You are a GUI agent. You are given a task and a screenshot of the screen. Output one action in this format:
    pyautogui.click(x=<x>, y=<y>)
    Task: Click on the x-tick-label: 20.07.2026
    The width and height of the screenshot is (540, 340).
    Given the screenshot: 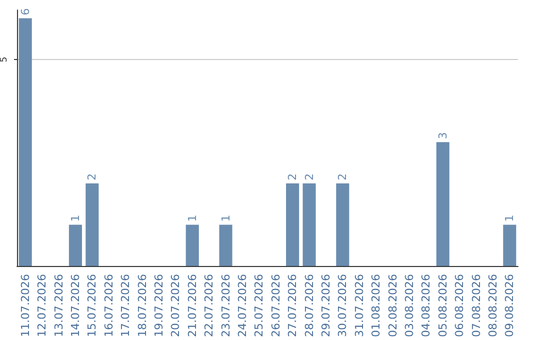 What is the action you would take?
    pyautogui.click(x=175, y=306)
    